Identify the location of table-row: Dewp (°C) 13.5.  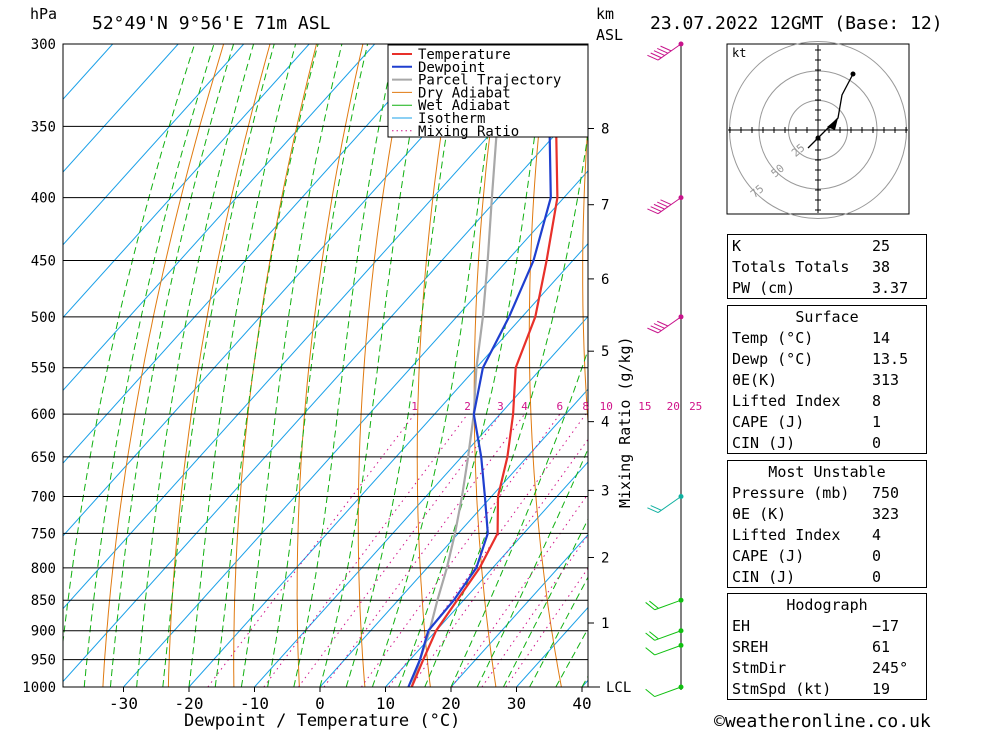
(827, 358).